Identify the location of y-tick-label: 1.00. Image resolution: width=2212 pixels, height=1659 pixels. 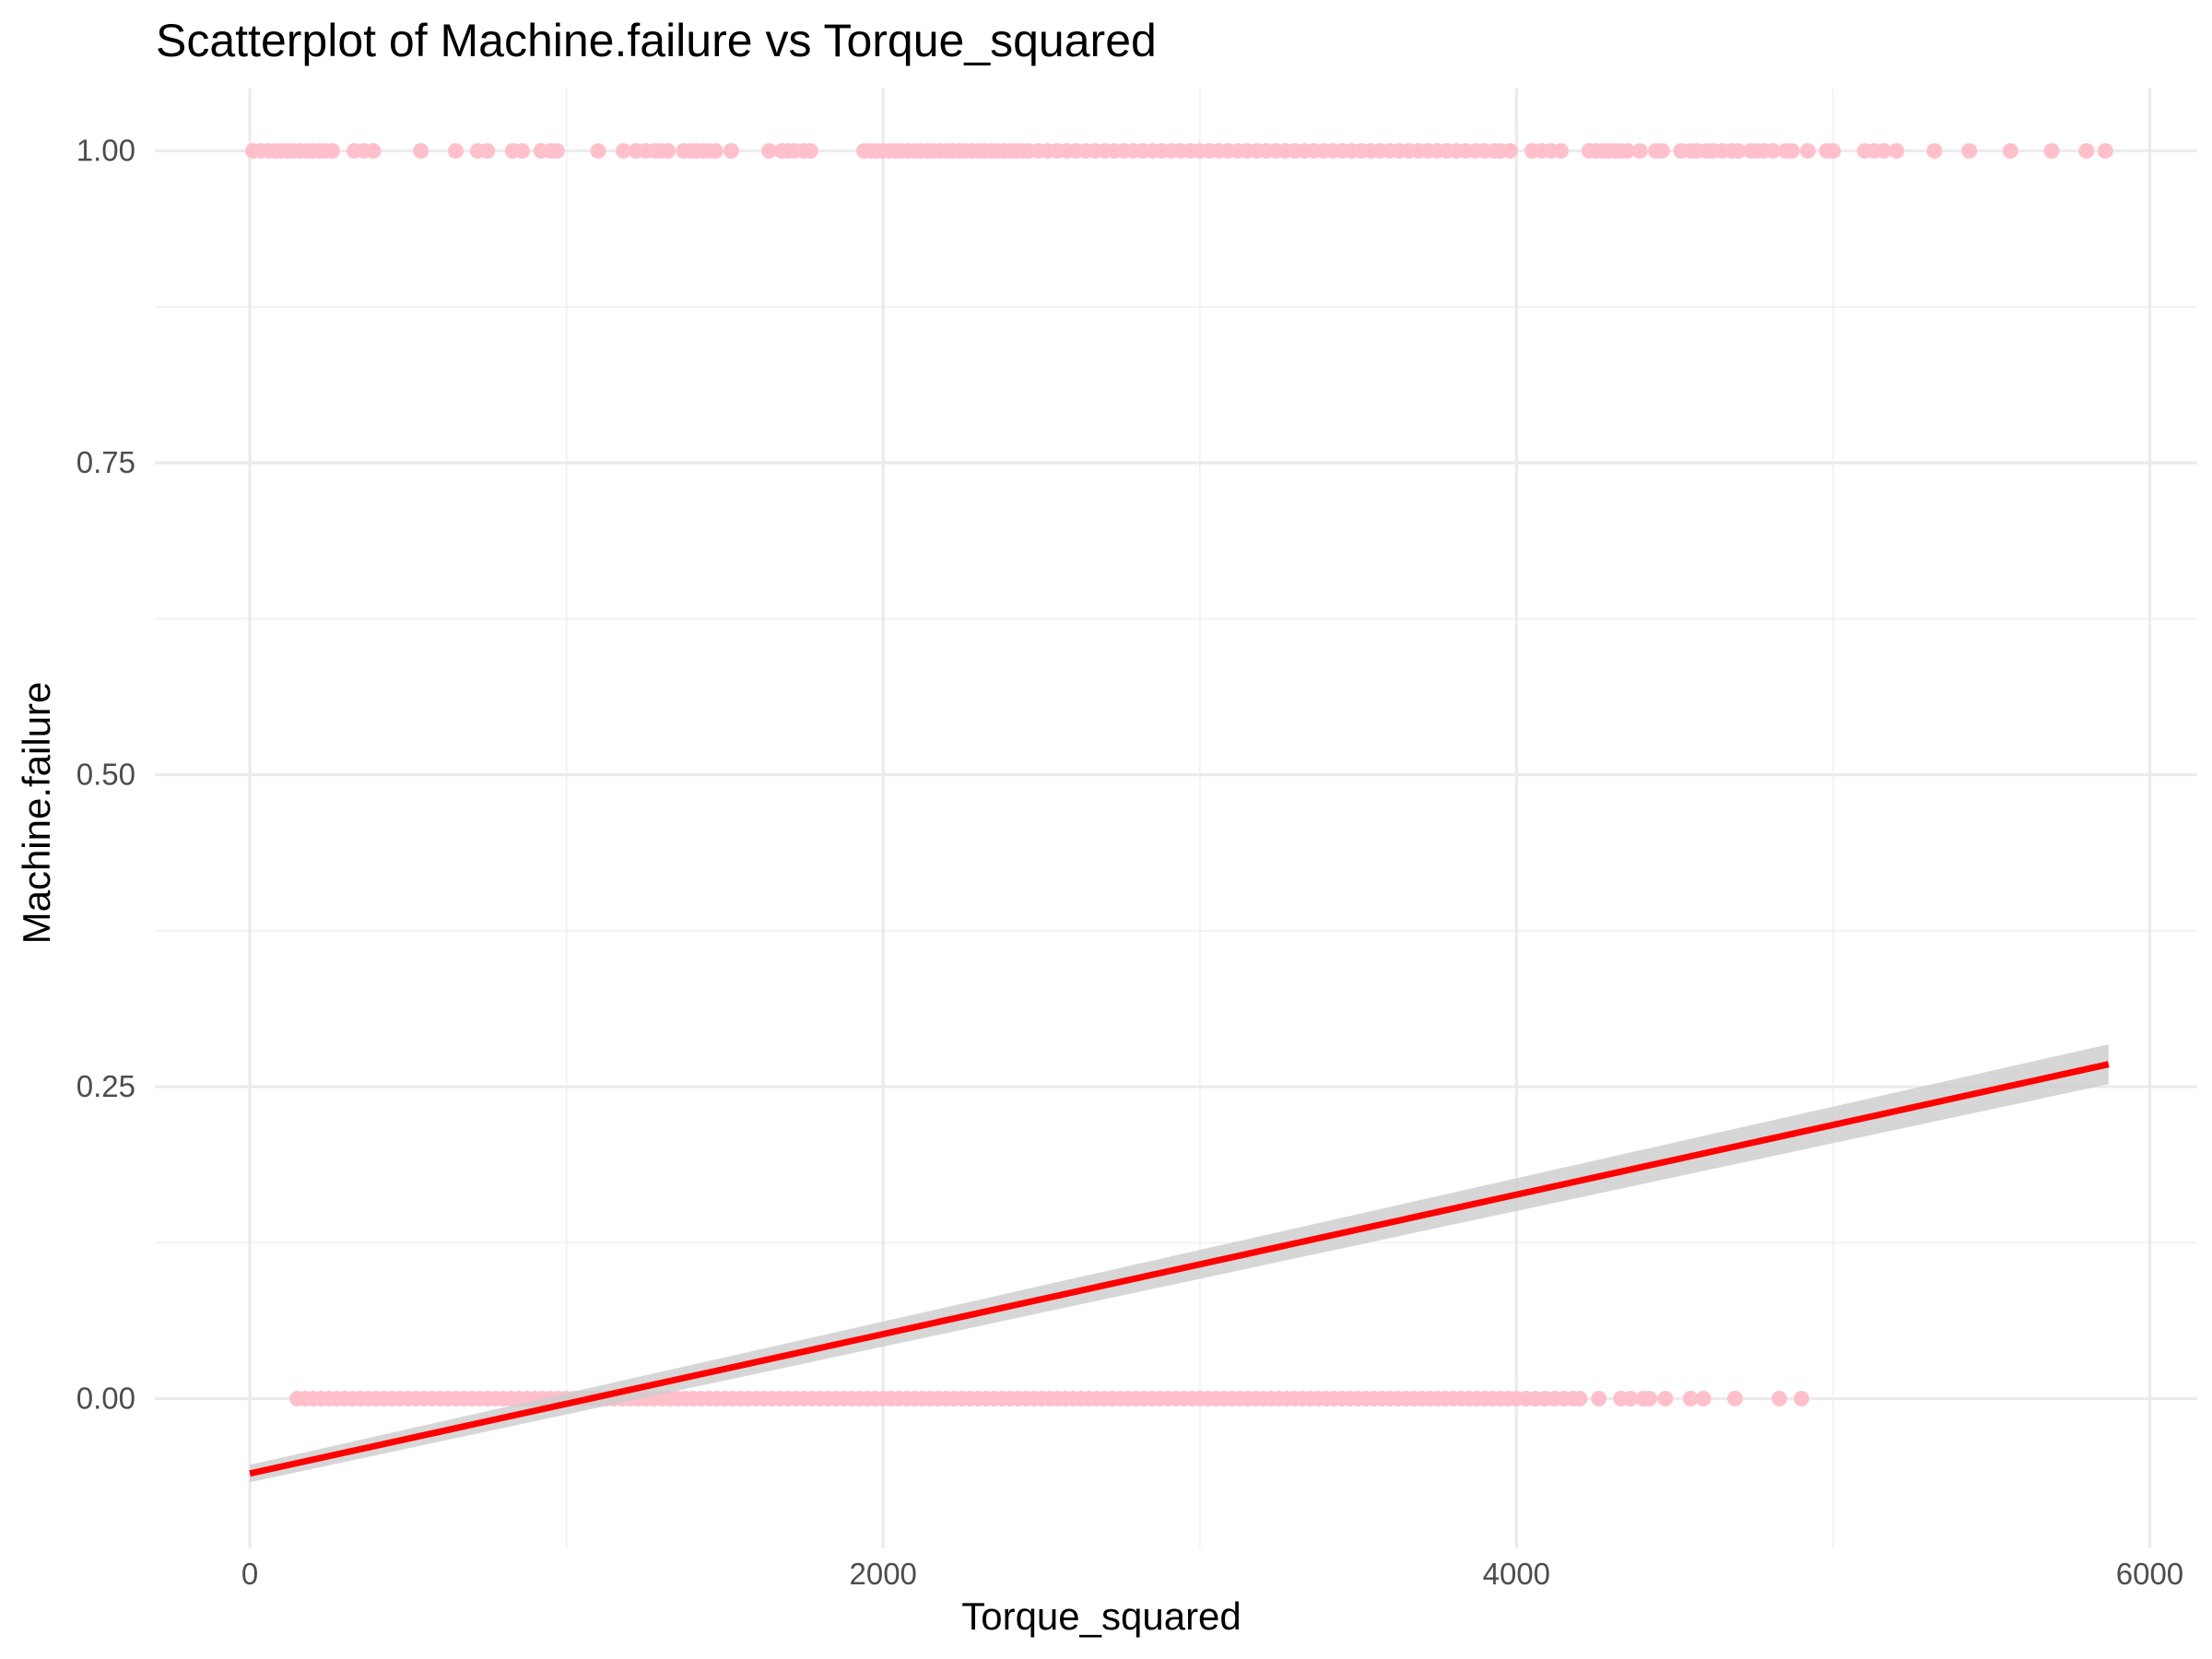
(105, 151).